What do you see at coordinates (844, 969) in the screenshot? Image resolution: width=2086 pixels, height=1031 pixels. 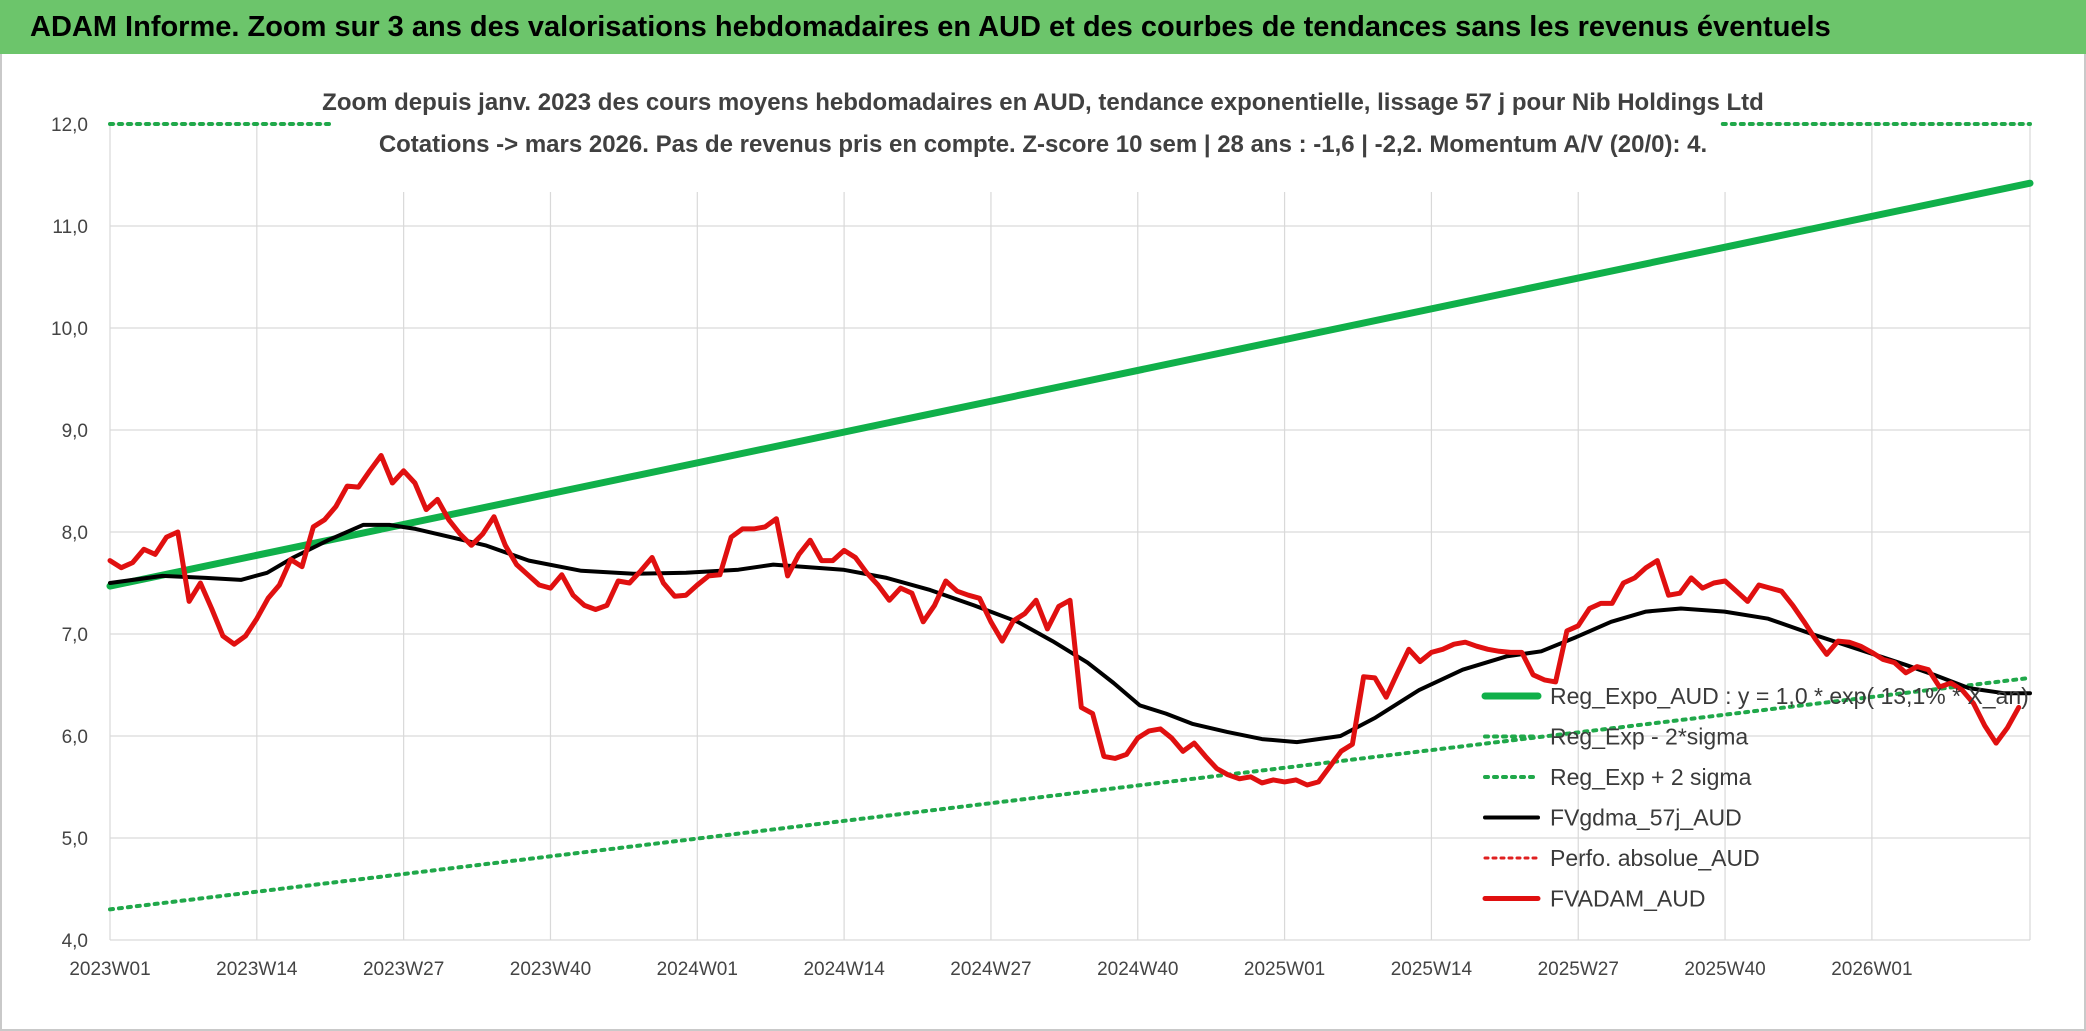 I see `x-tick-label: 2024W14` at bounding box center [844, 969].